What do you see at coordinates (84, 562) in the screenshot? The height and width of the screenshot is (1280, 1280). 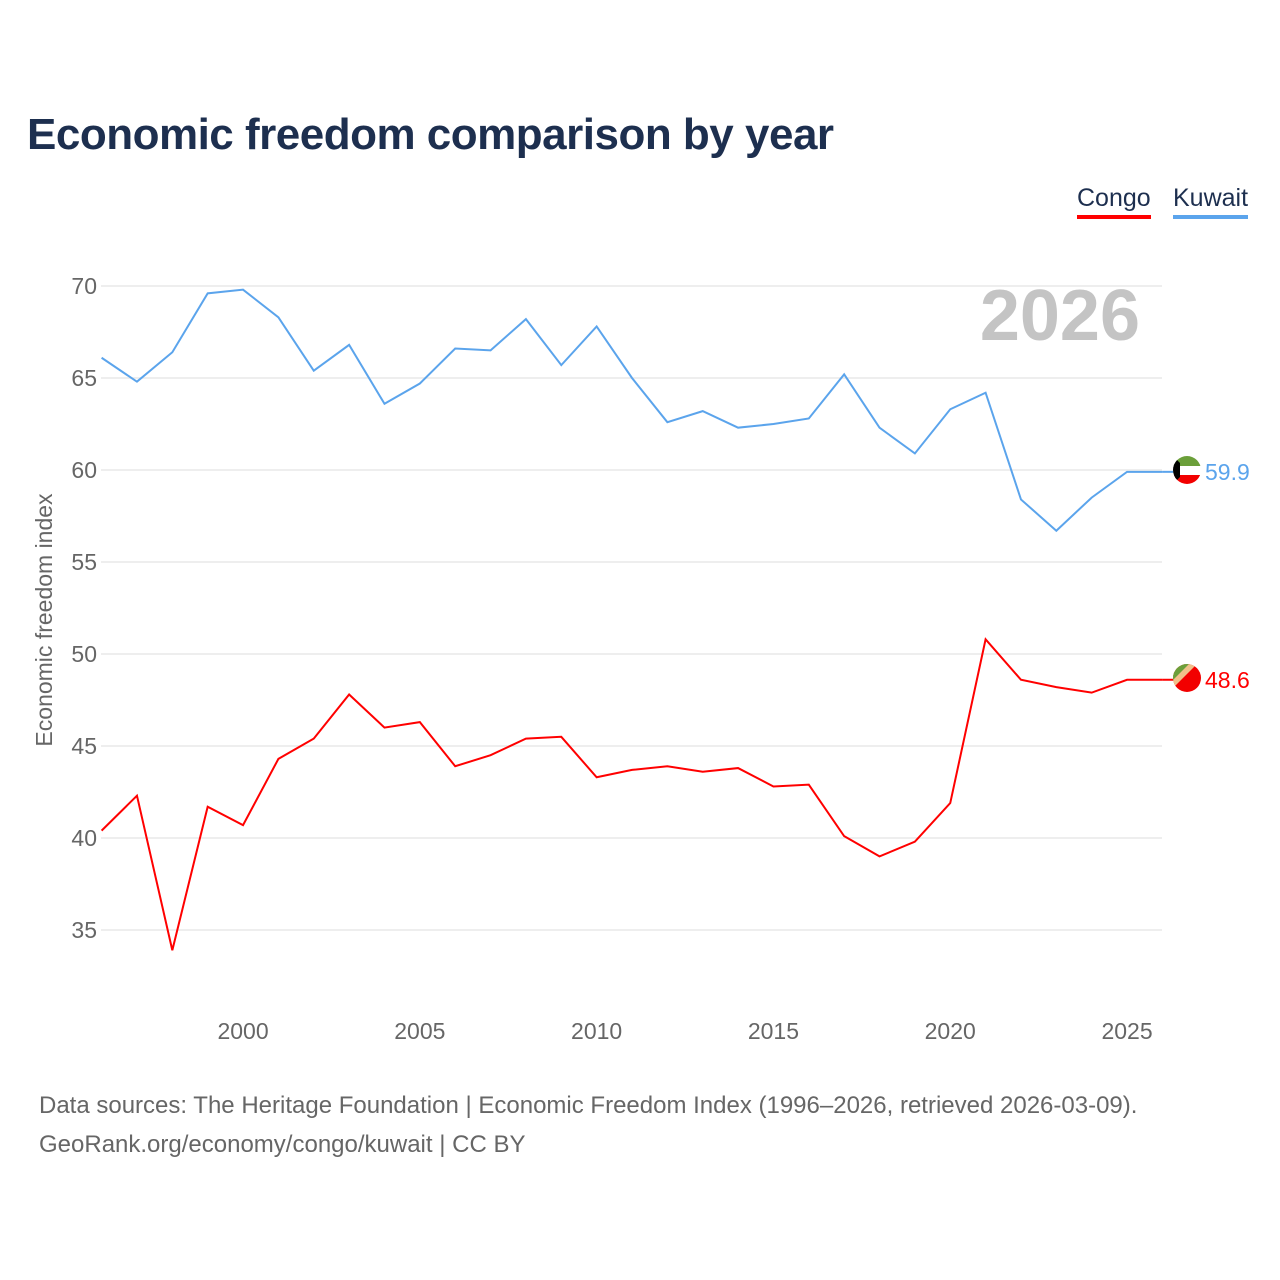 I see `y-tick-label: 55` at bounding box center [84, 562].